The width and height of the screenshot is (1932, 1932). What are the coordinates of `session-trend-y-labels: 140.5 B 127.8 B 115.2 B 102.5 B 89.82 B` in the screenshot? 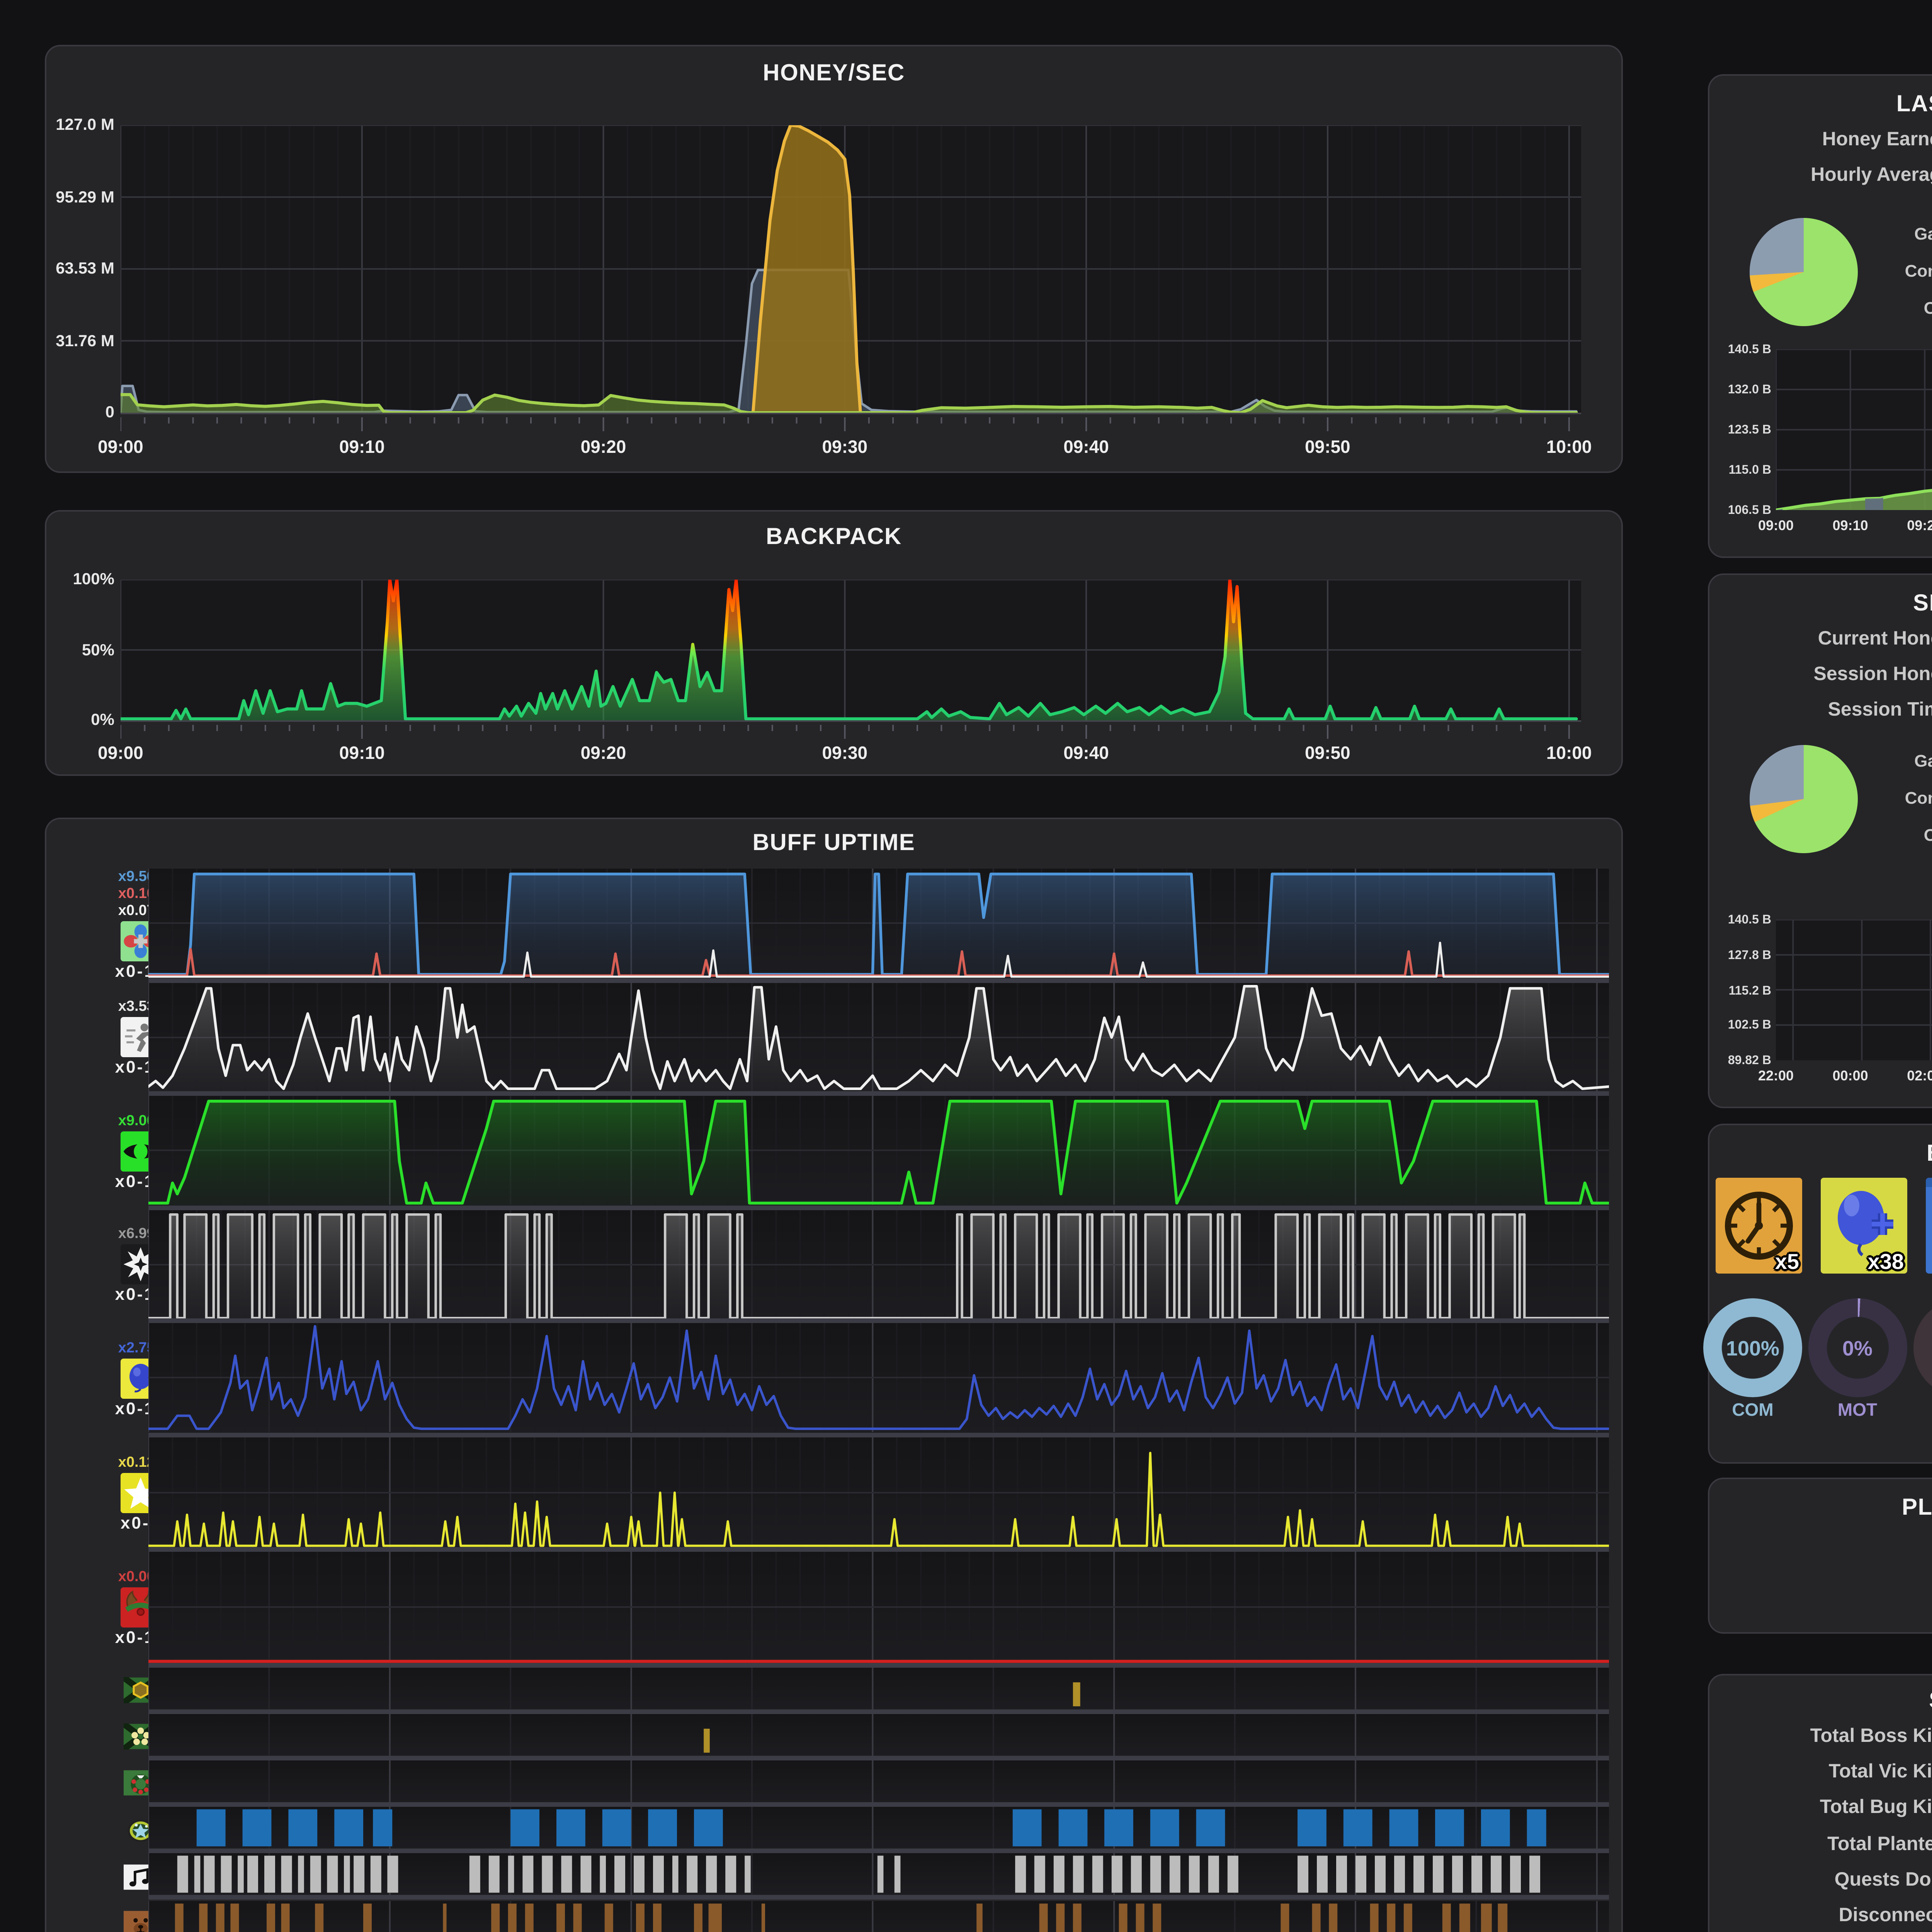 It's located at (1742, 990).